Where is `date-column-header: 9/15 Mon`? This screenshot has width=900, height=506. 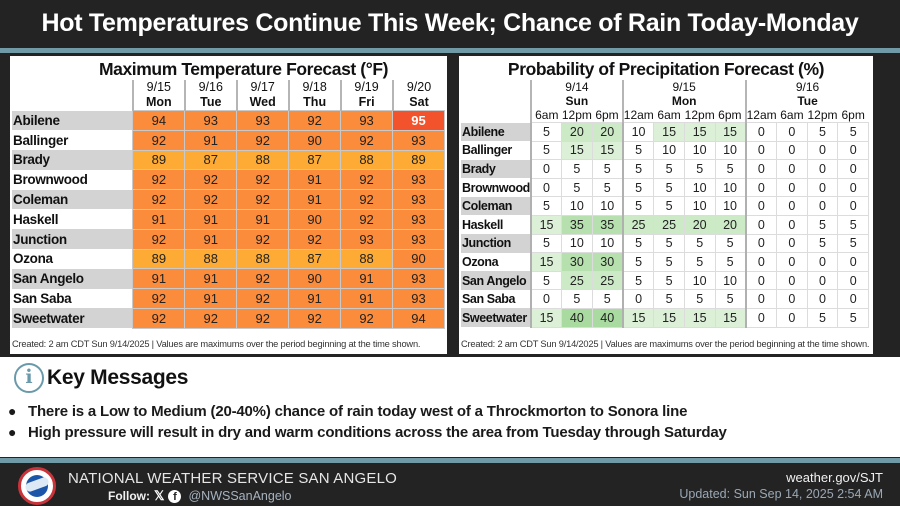
date-column-header: 9/15 Mon is located at coordinates (158, 95).